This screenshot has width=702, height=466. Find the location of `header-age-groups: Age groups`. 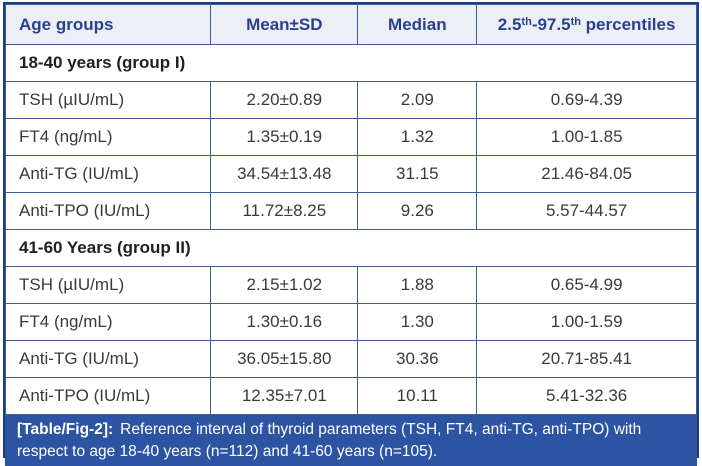

header-age-groups: Age groups is located at coordinates (108, 24).